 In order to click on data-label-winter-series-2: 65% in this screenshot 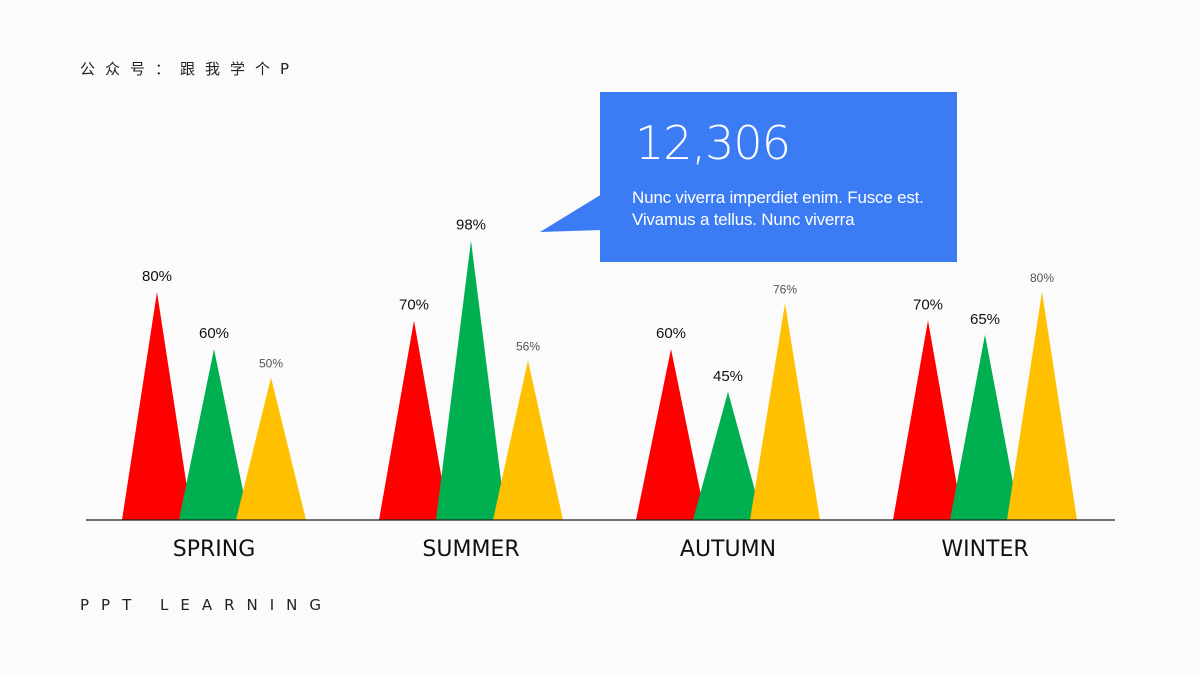, I will do `click(985, 319)`.